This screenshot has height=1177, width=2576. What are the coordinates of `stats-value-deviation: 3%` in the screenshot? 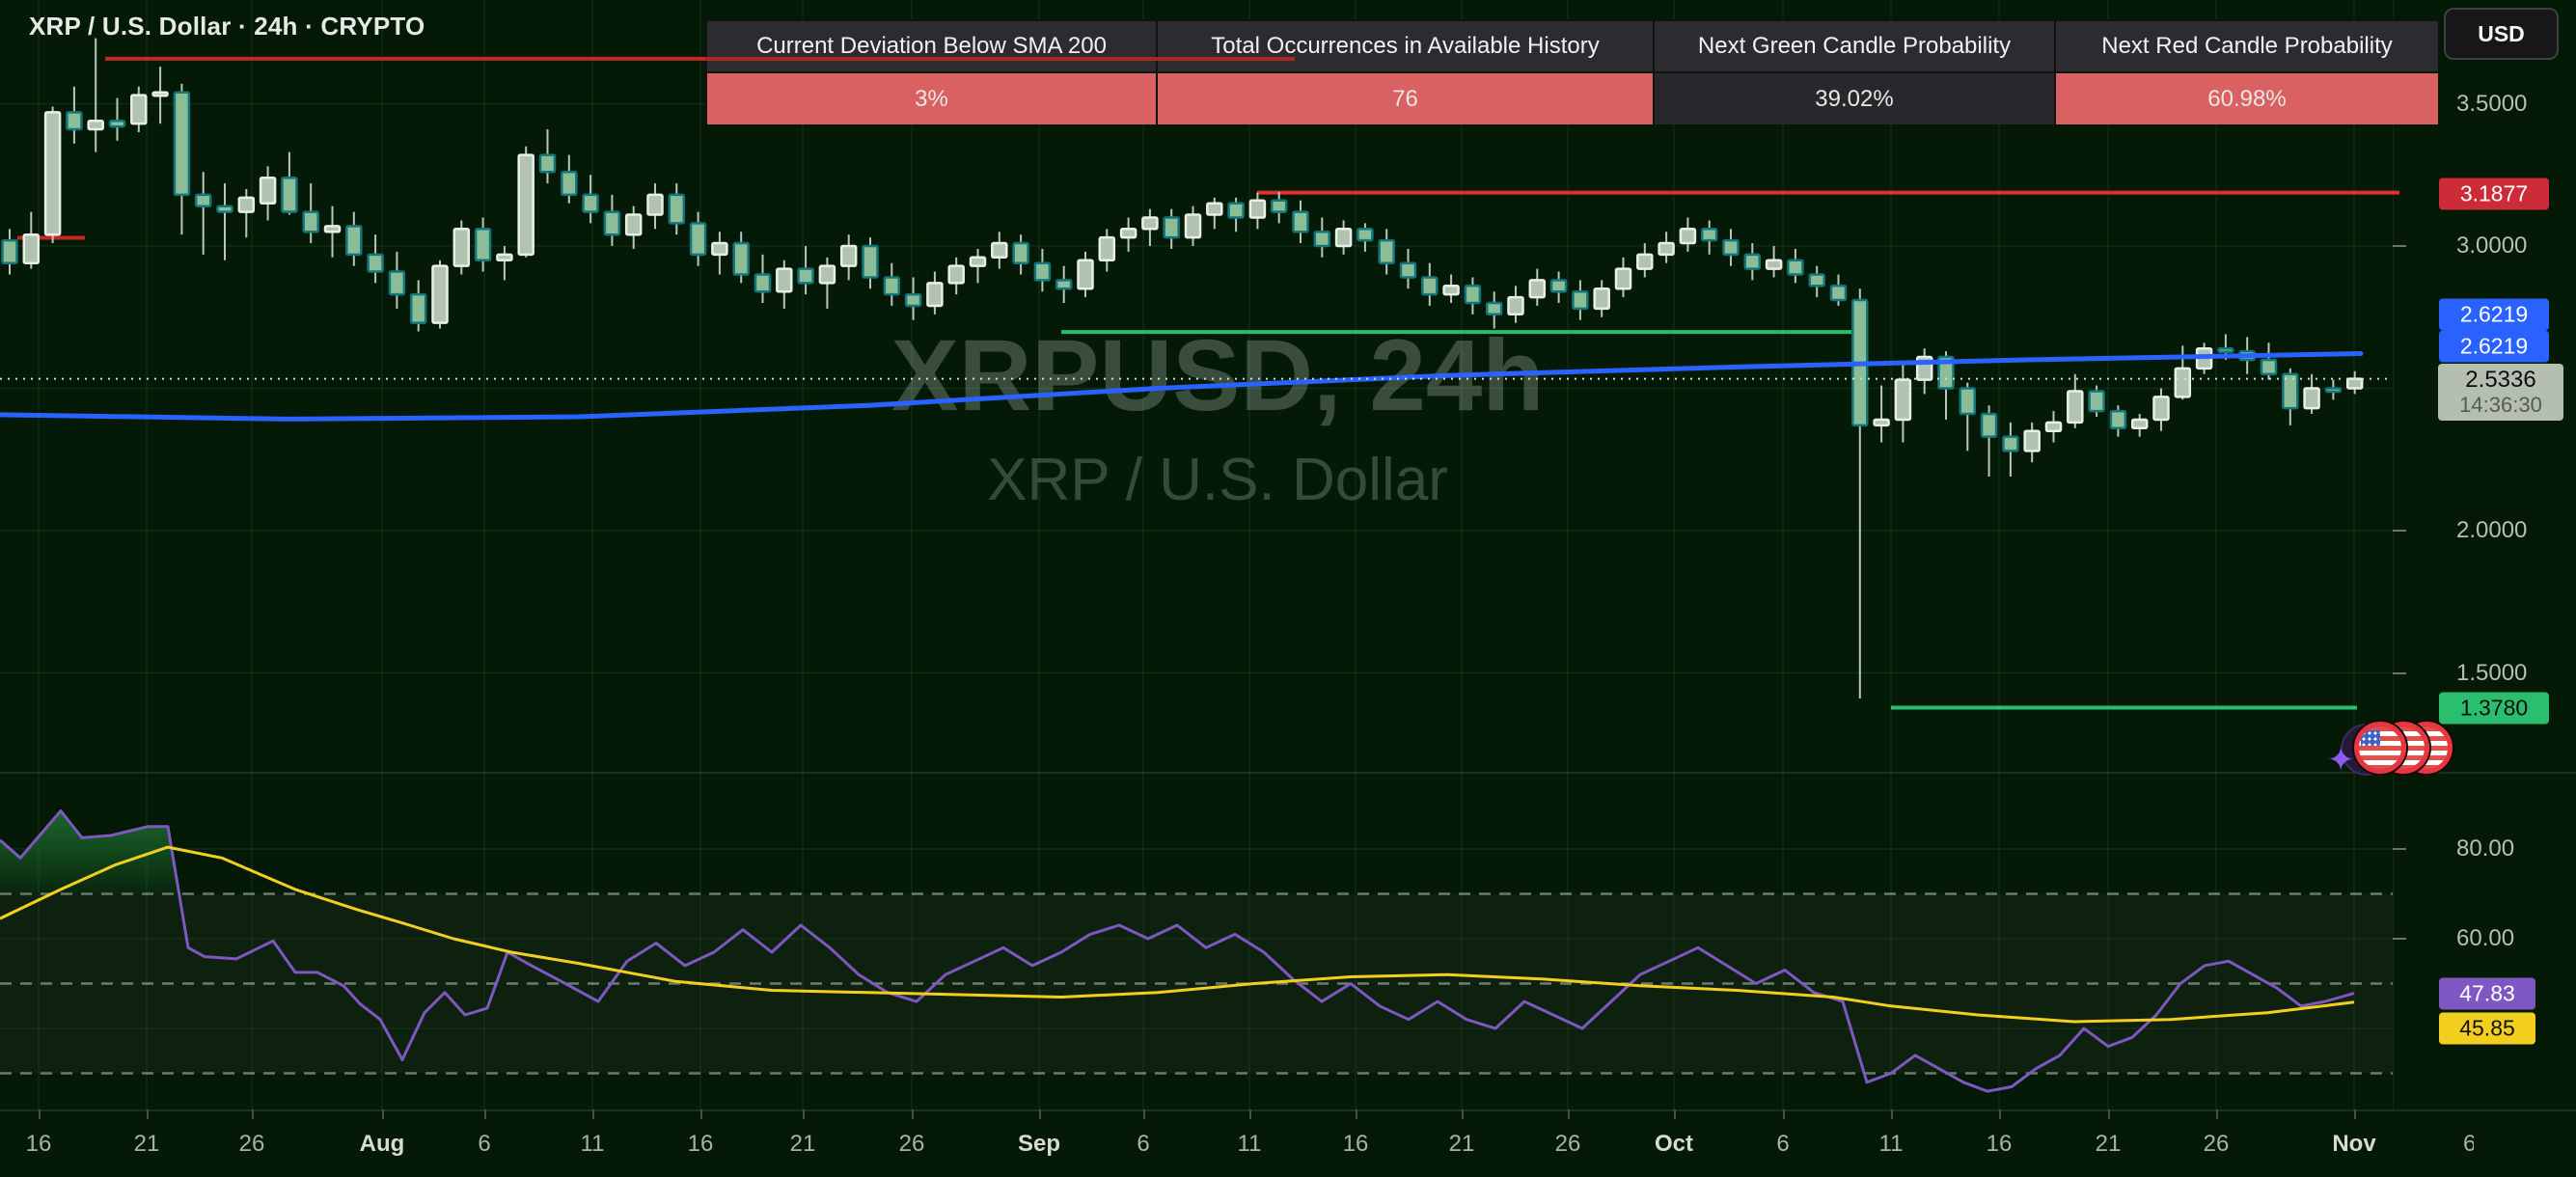 It's located at (932, 98).